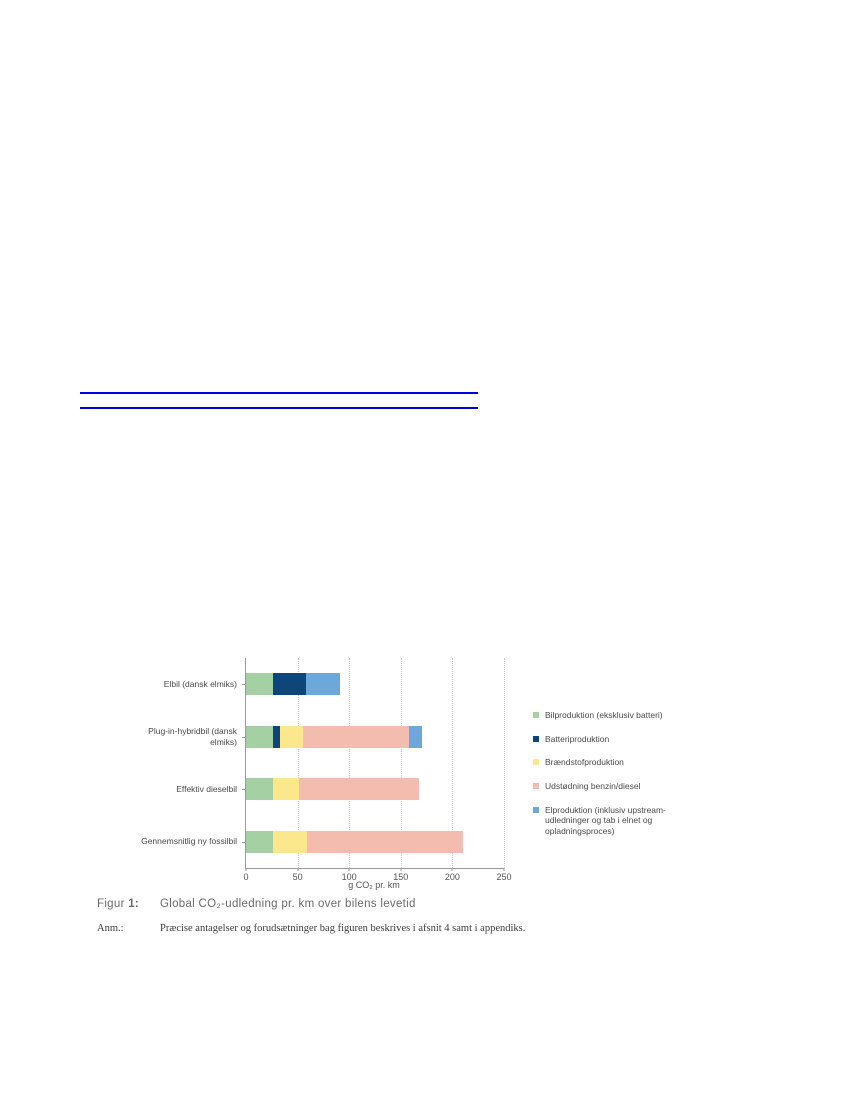 Image resolution: width=850 pixels, height=1100 pixels. What do you see at coordinates (374, 885) in the screenshot?
I see `x-axis-title: g CO₂ pr. km` at bounding box center [374, 885].